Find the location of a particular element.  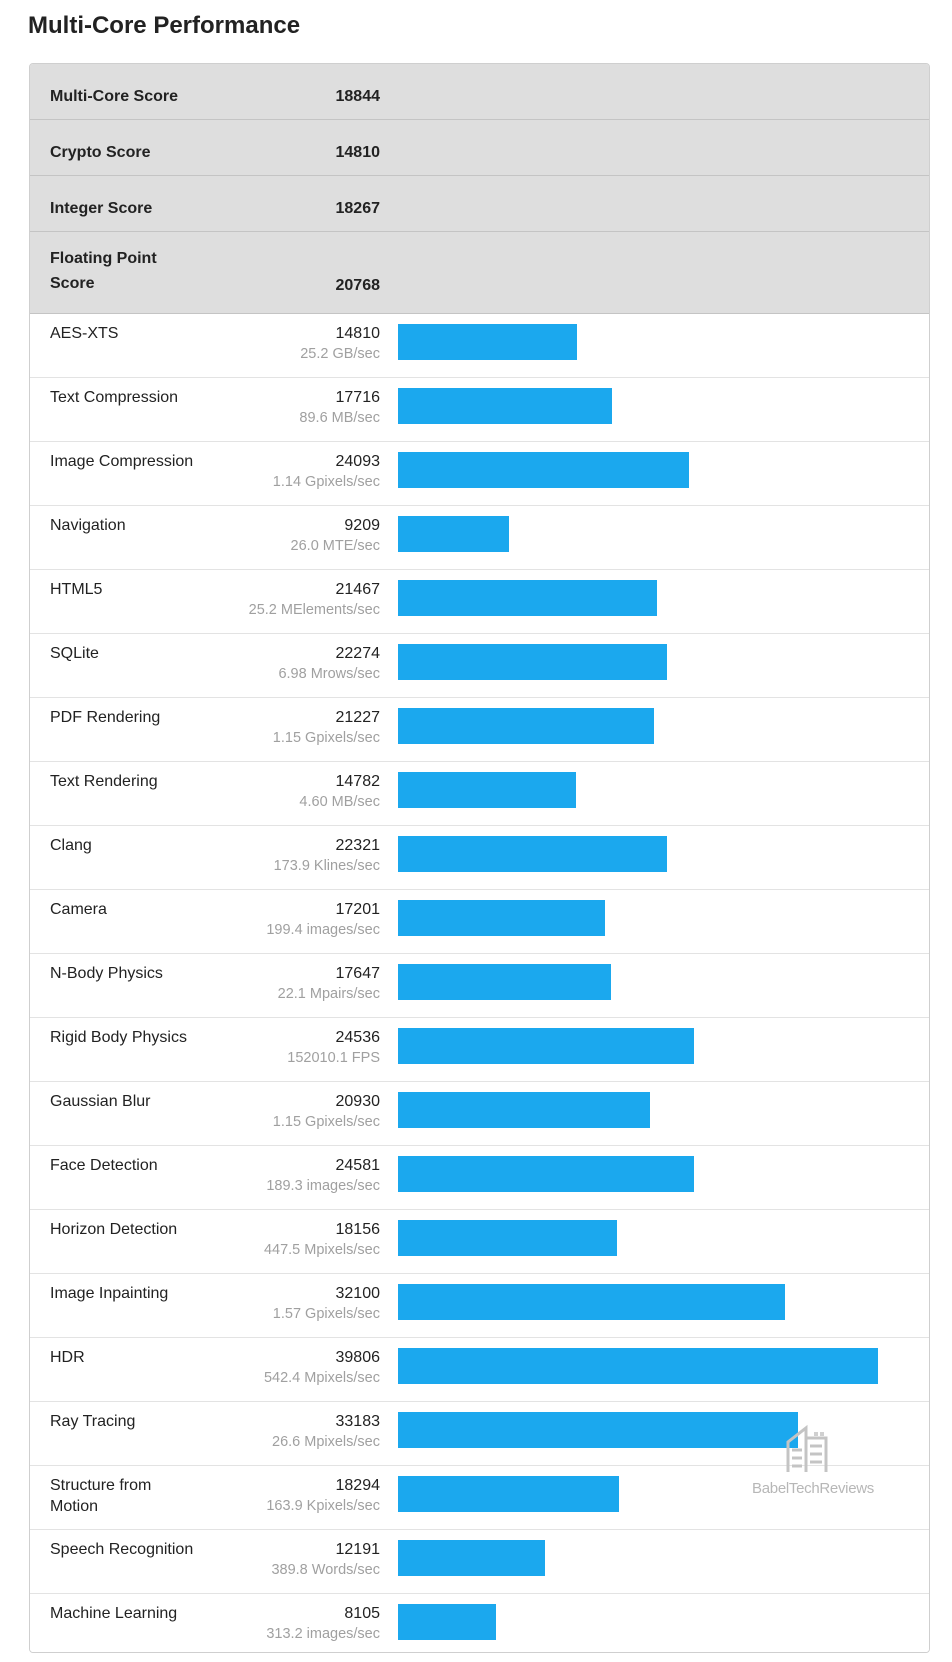

benchmark-row: Camera 17201 199.4 images/sec is located at coordinates (479, 922).